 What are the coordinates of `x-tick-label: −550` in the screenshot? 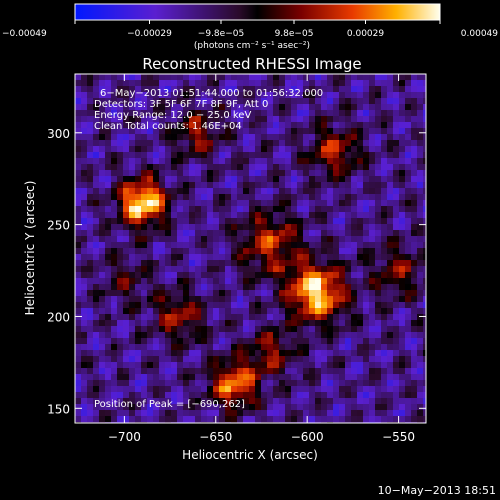 It's located at (398, 437).